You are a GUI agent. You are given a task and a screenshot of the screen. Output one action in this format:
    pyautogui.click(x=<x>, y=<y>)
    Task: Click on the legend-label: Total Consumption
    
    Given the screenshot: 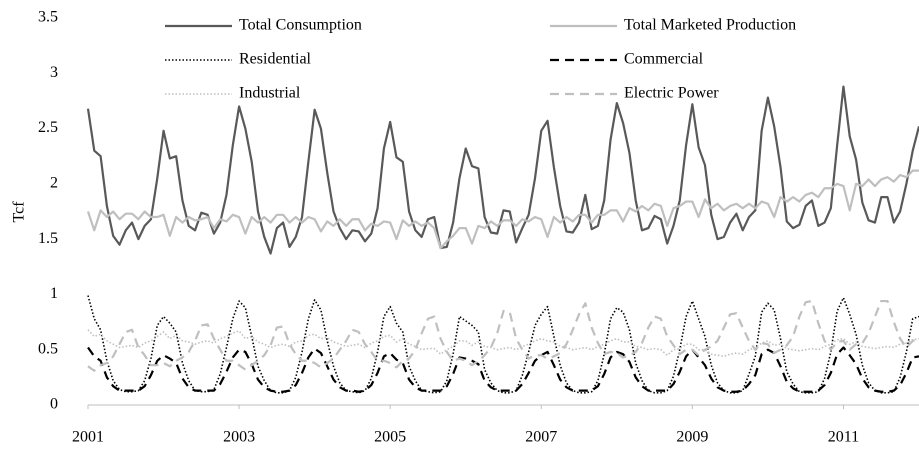 What is the action you would take?
    pyautogui.click(x=300, y=25)
    